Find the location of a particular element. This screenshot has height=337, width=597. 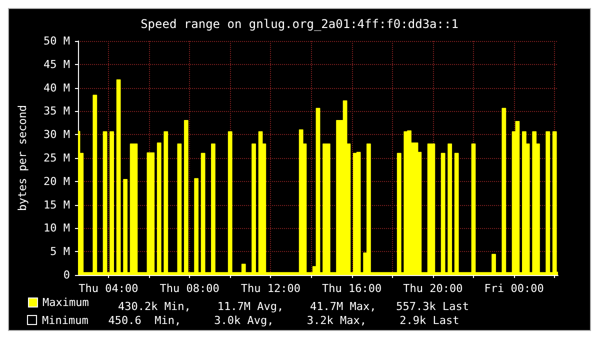

x-tick-label: Thu 08:00 is located at coordinates (190, 288).